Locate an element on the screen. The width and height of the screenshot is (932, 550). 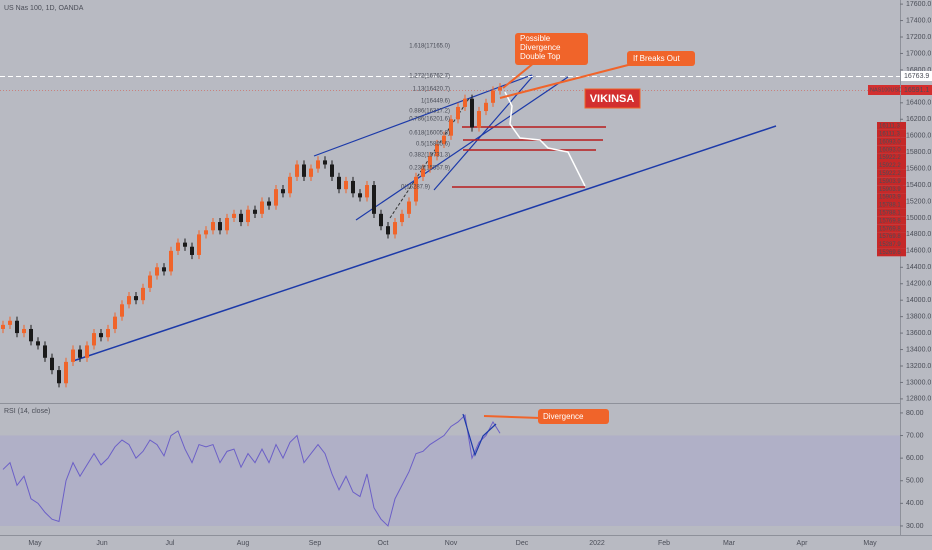
fib-label: 0.886(16317.2) is located at coordinates (429, 112).